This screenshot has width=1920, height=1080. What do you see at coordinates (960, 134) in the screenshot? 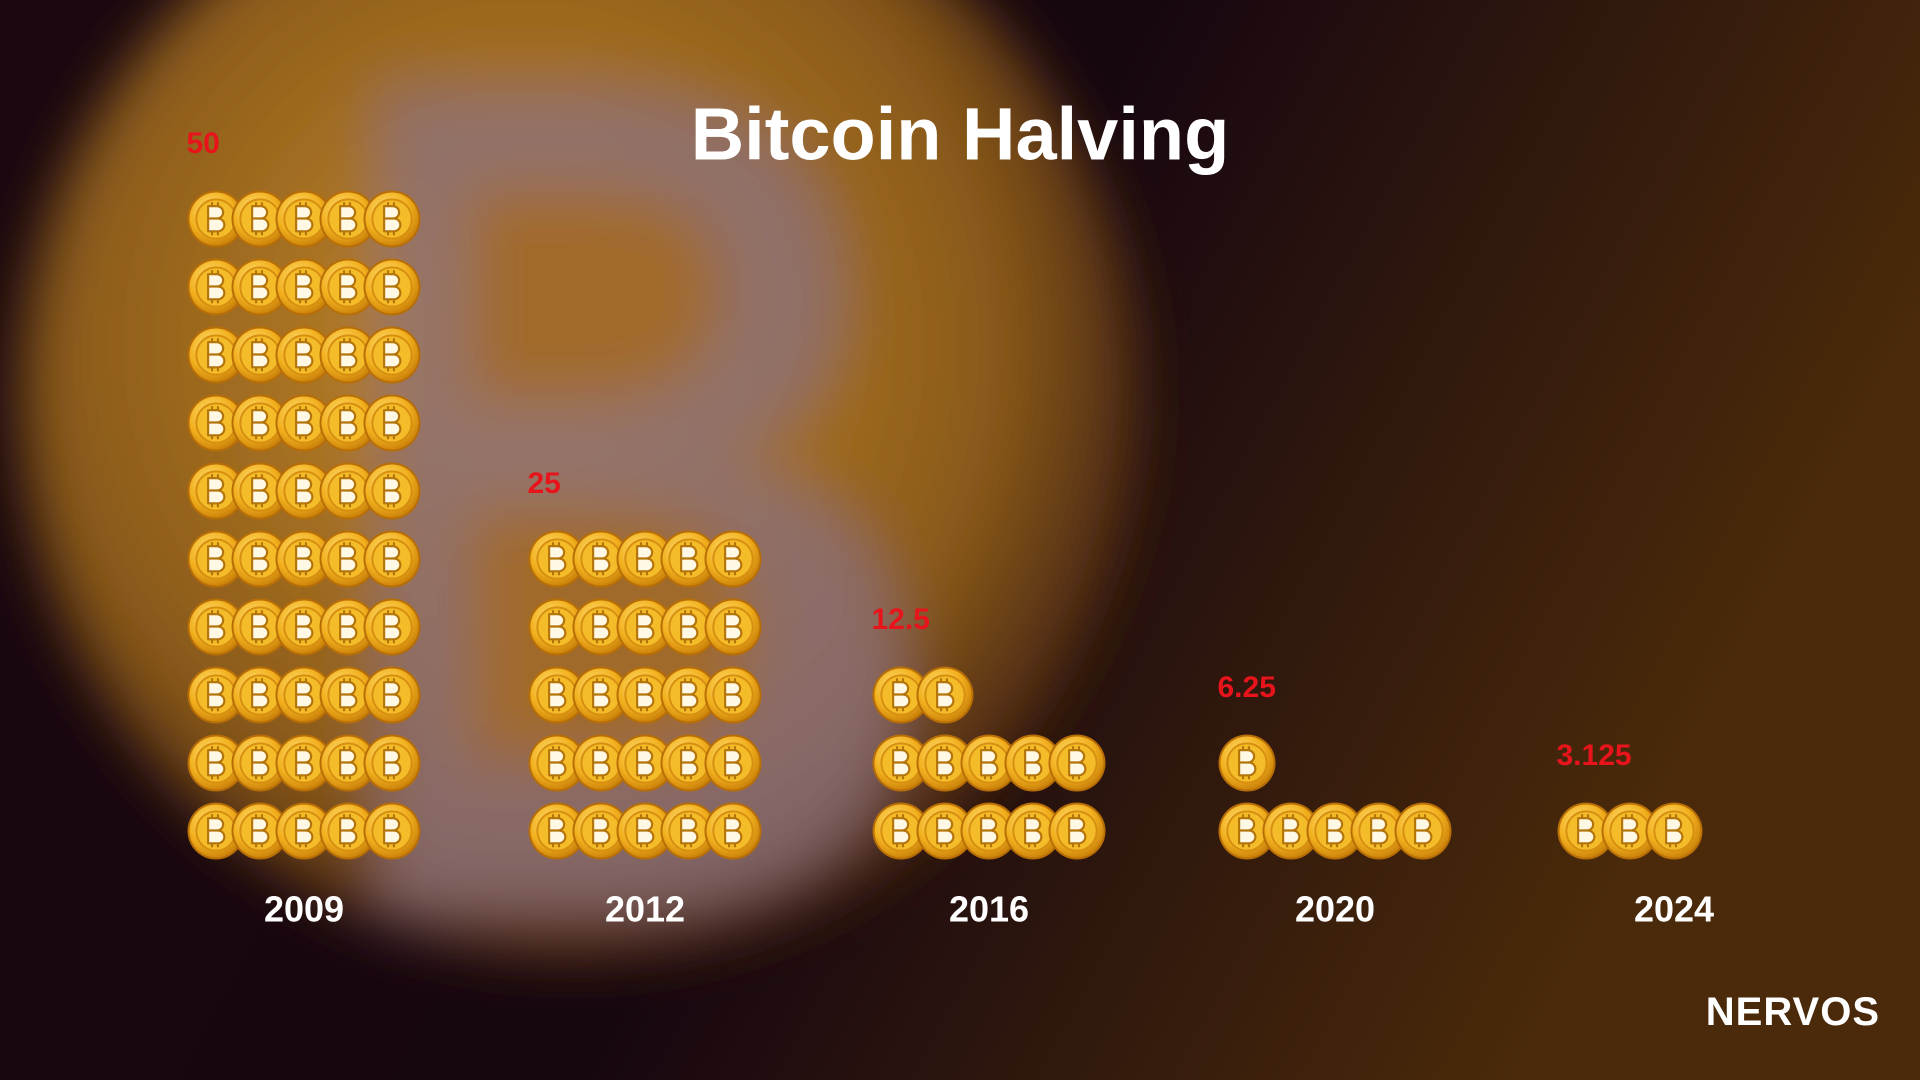
I see `chart-title: Bitcoin Halving` at bounding box center [960, 134].